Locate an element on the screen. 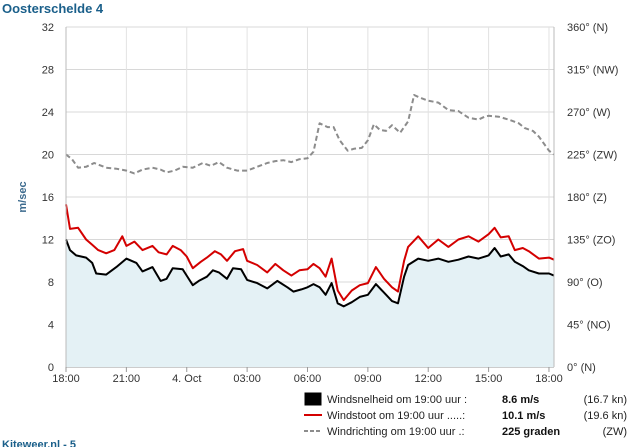 This screenshot has width=629, height=447. legend-text: Windrichting om 19:00 uur .: is located at coordinates (396, 432).